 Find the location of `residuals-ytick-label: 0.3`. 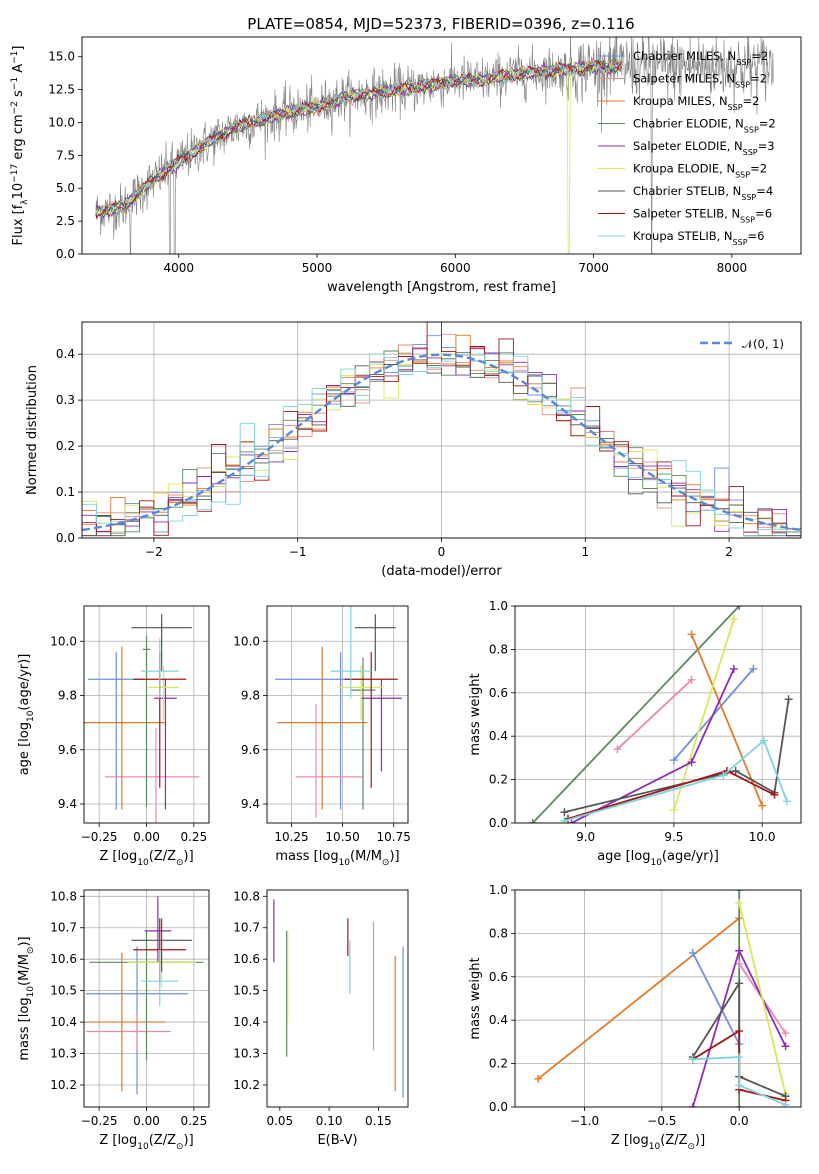

residuals-ytick-label: 0.3 is located at coordinates (65, 400).